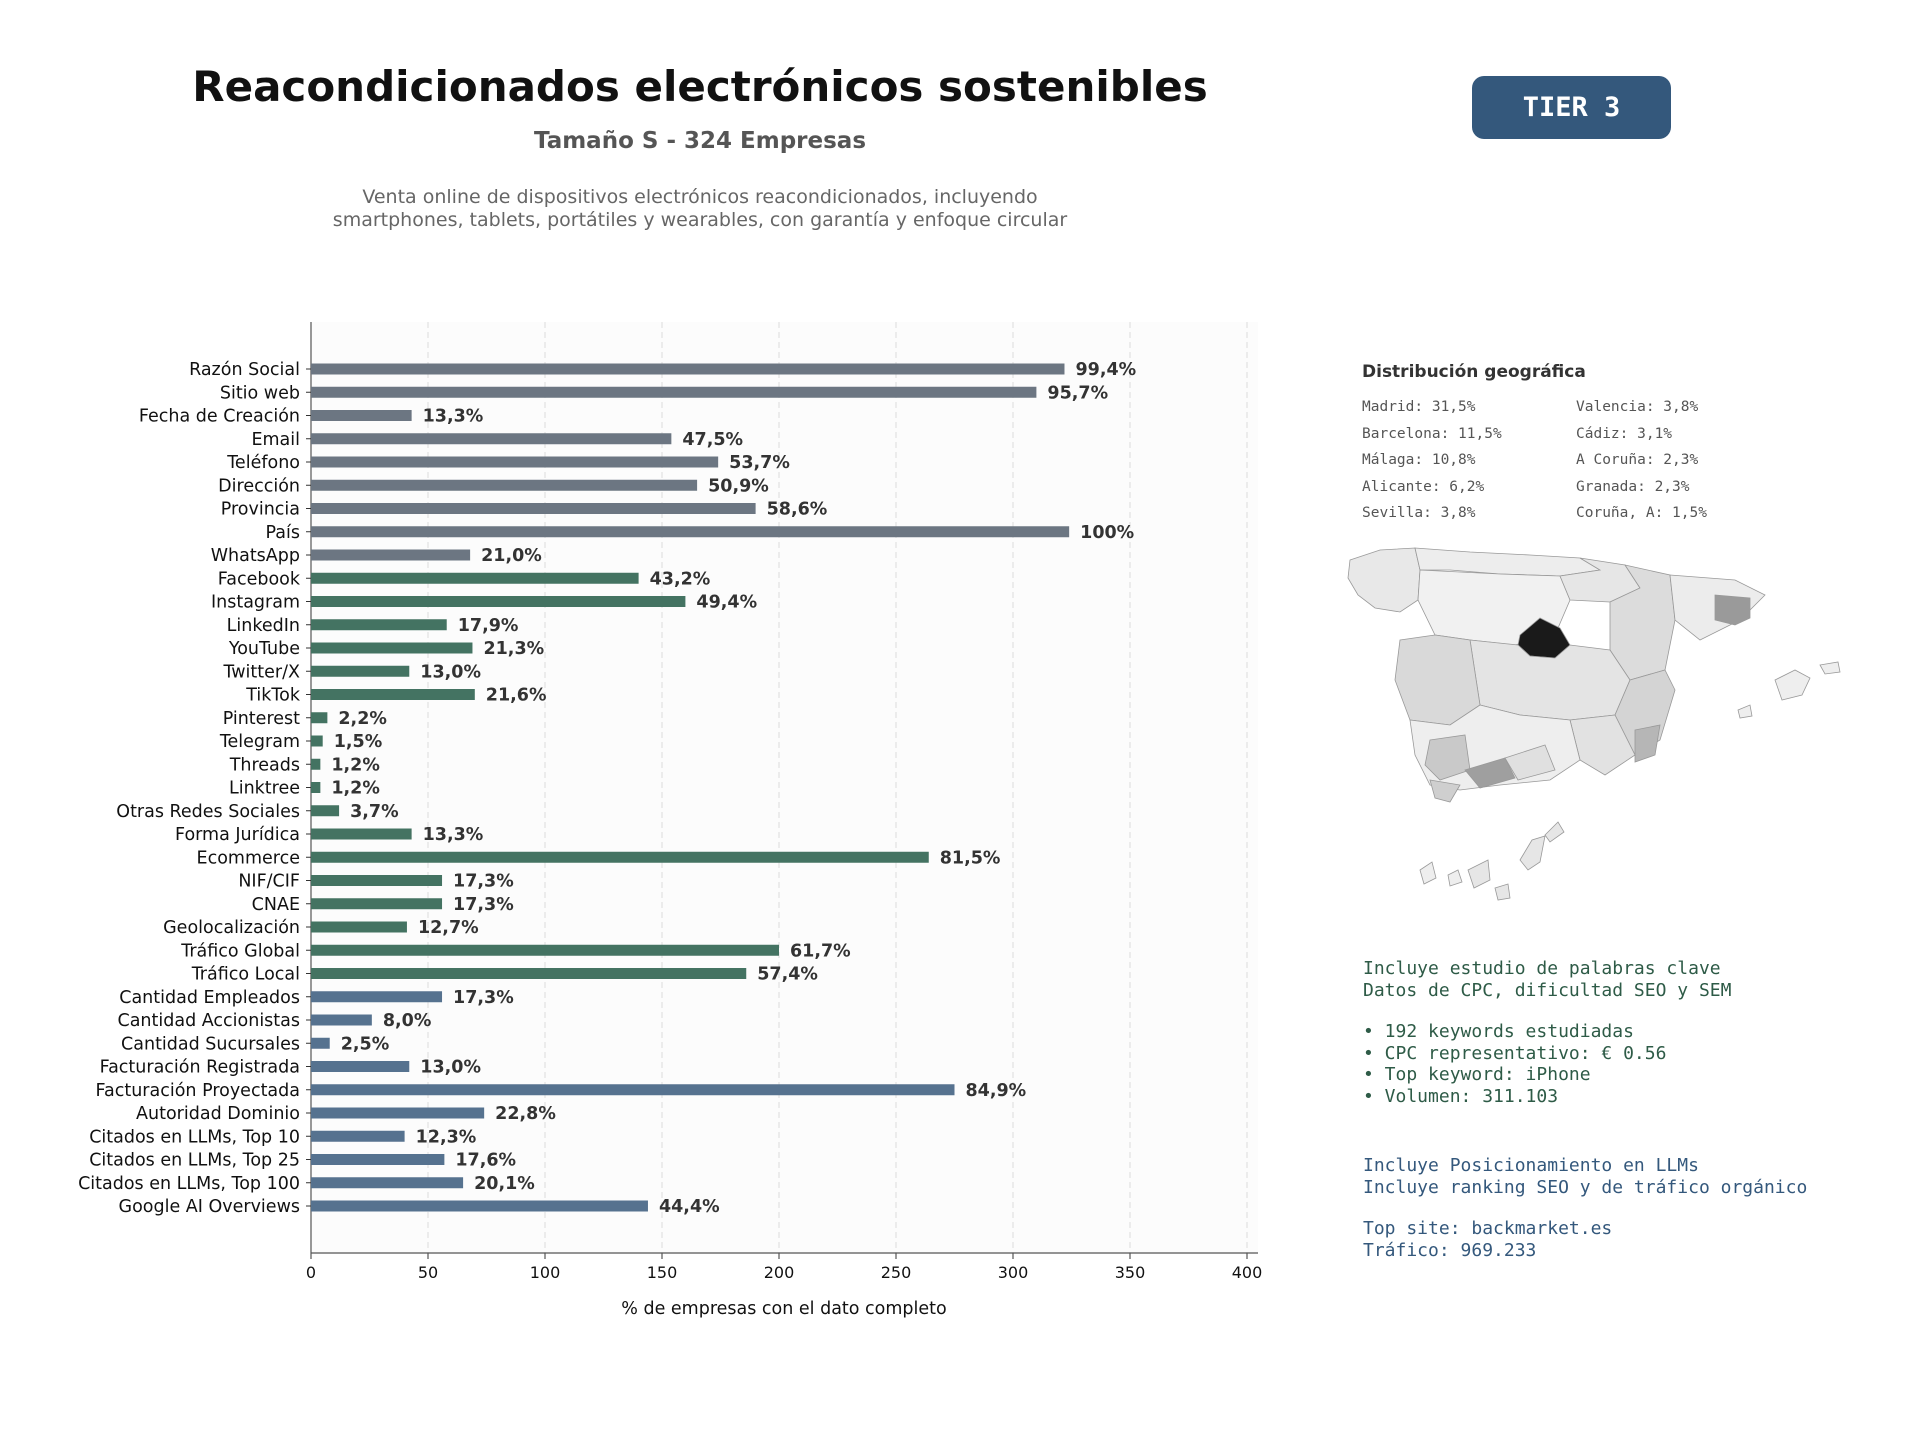 The image size is (1920, 1440). Describe the element at coordinates (797, 510) in the screenshot. I see `data-label: 58,6%` at that location.